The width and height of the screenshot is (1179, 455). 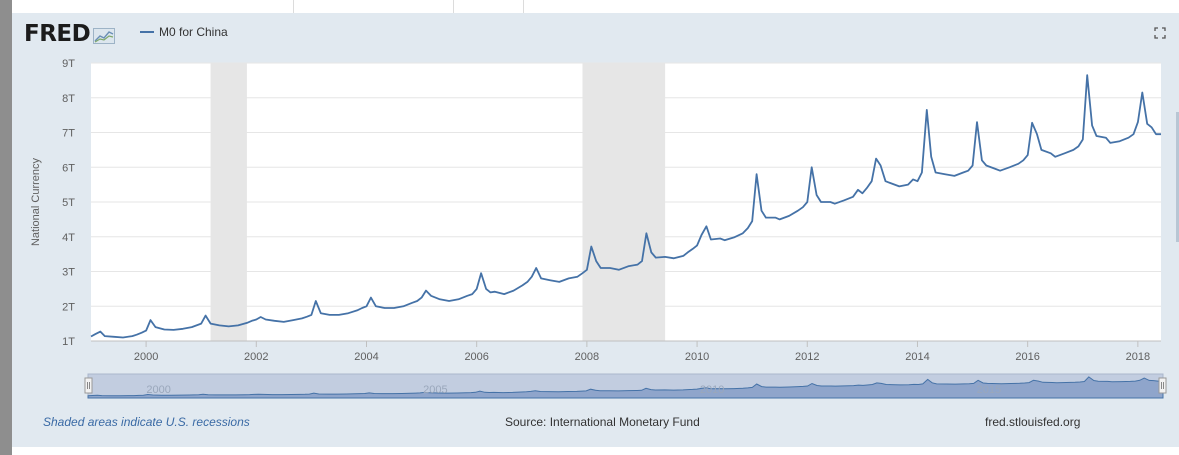 I want to click on navigator-label: 2010, so click(x=712, y=390).